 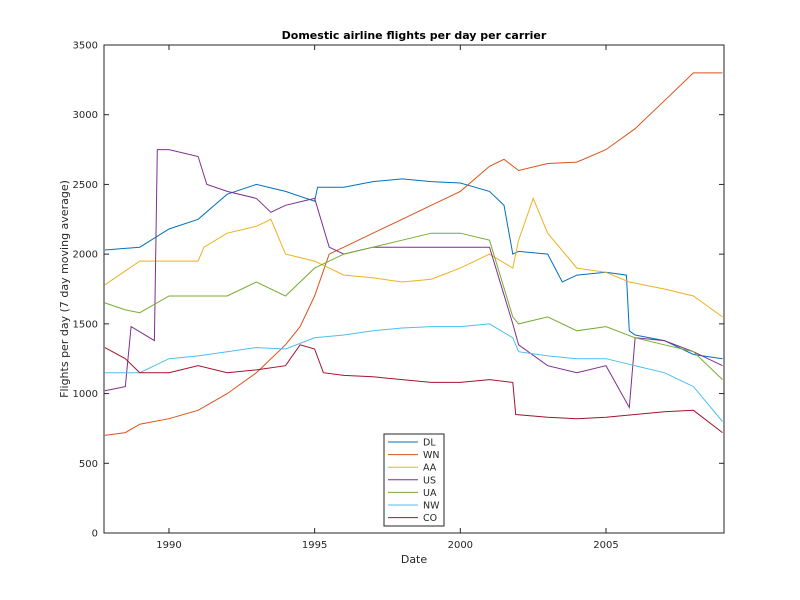 I want to click on legend-label-us: US, so click(x=429, y=480).